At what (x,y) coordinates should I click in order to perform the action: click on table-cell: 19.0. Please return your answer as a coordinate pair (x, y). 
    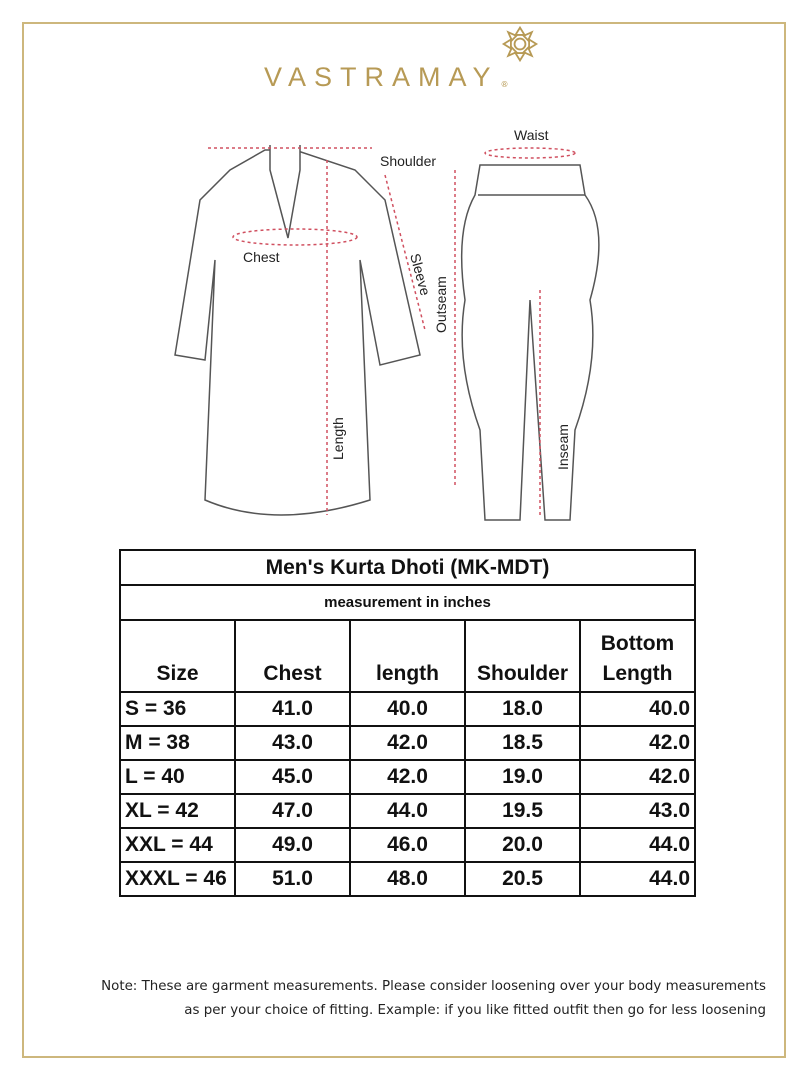
    Looking at the image, I should click on (522, 777).